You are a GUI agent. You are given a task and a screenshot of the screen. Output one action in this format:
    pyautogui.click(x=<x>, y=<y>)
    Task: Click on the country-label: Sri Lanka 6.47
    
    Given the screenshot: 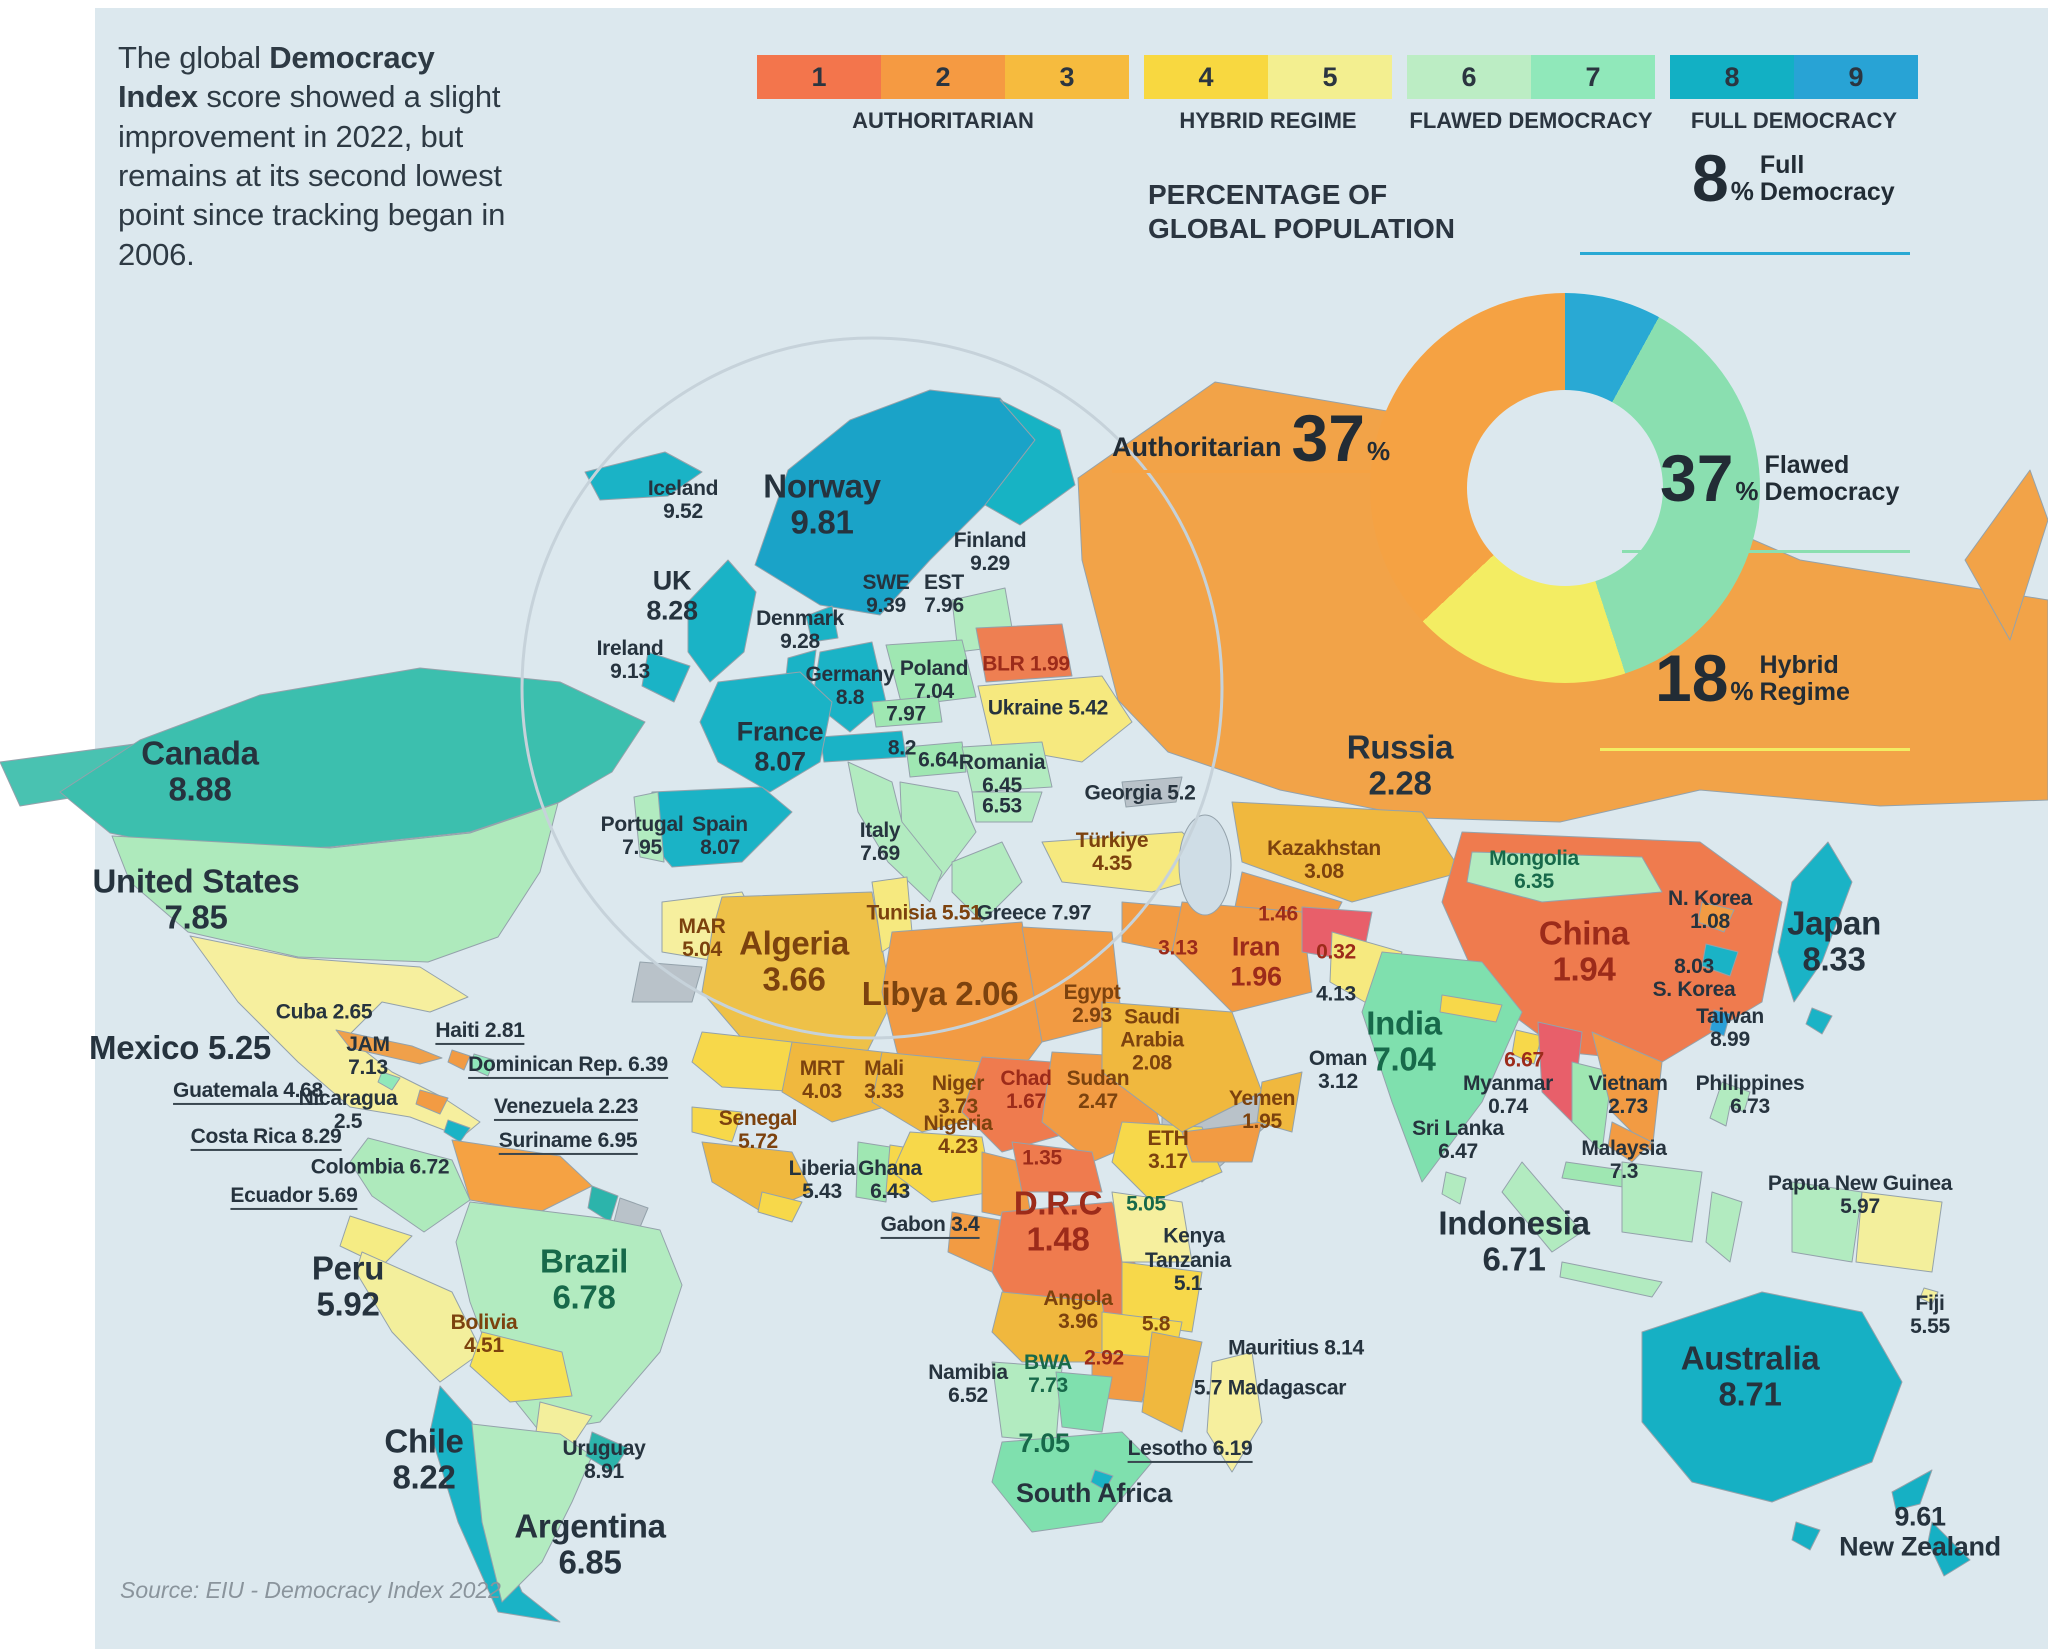 What is the action you would take?
    pyautogui.click(x=1458, y=1139)
    